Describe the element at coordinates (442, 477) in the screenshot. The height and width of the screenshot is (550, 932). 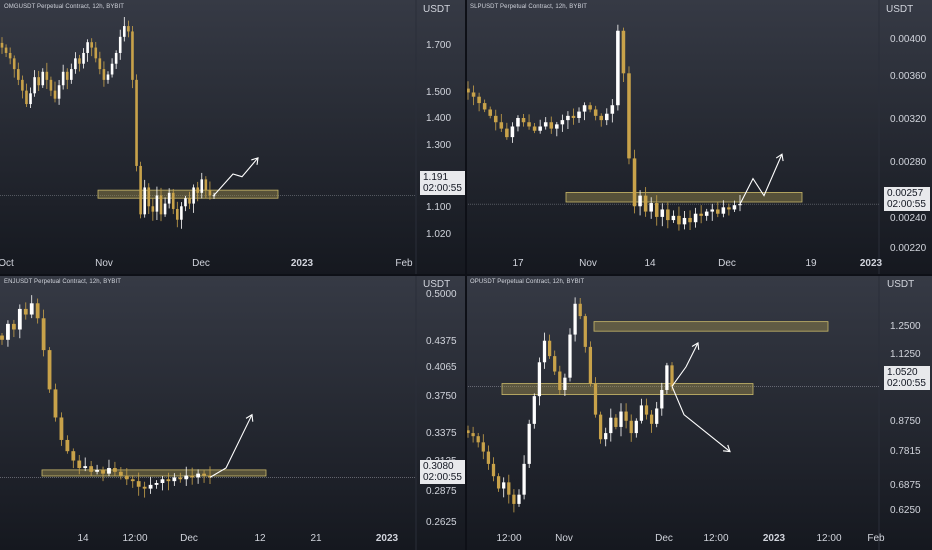
I see `enj-countdown: 02:00:55` at that location.